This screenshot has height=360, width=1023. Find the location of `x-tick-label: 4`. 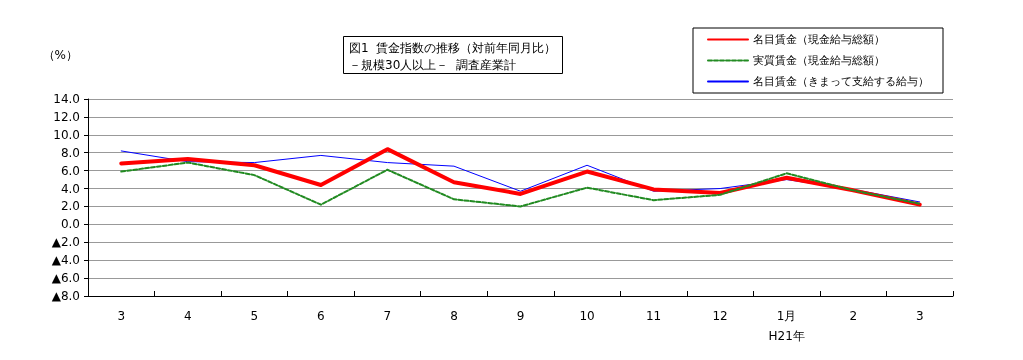

x-tick-label: 4 is located at coordinates (187, 316).